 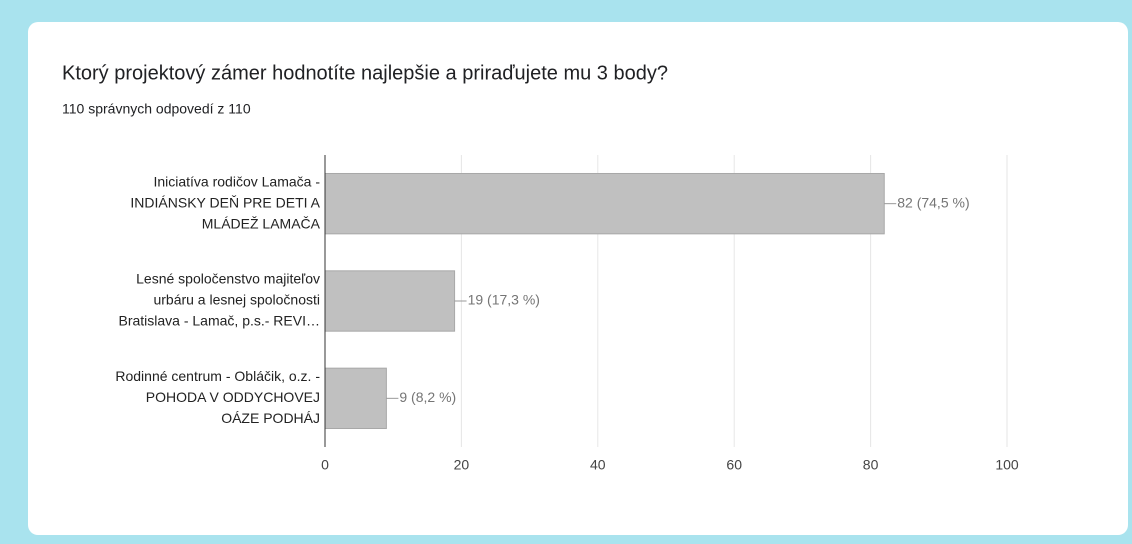 What do you see at coordinates (427, 397) in the screenshot?
I see `value-label: 9 (8,2 %)` at bounding box center [427, 397].